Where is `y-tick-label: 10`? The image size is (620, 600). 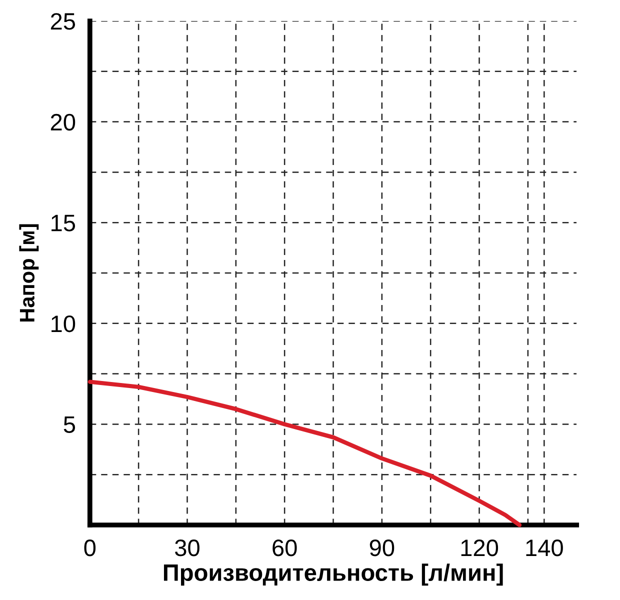 y-tick-label: 10 is located at coordinates (64, 323).